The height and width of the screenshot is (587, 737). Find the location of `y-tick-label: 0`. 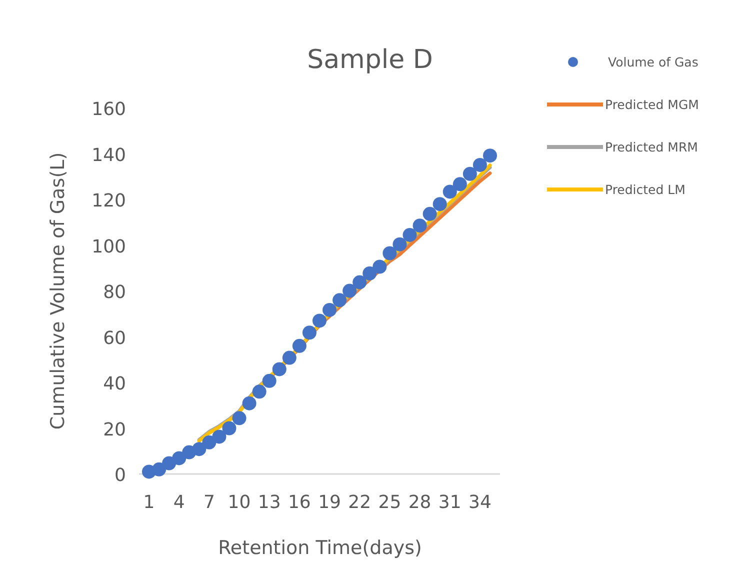

y-tick-label: 0 is located at coordinates (120, 475).